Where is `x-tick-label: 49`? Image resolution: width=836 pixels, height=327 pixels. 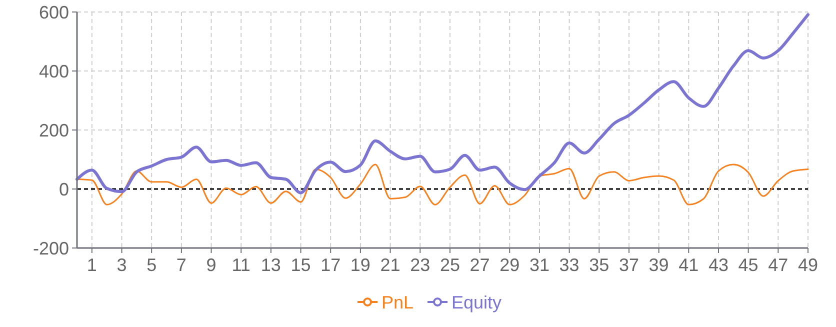
x-tick-label: 49 is located at coordinates (808, 265).